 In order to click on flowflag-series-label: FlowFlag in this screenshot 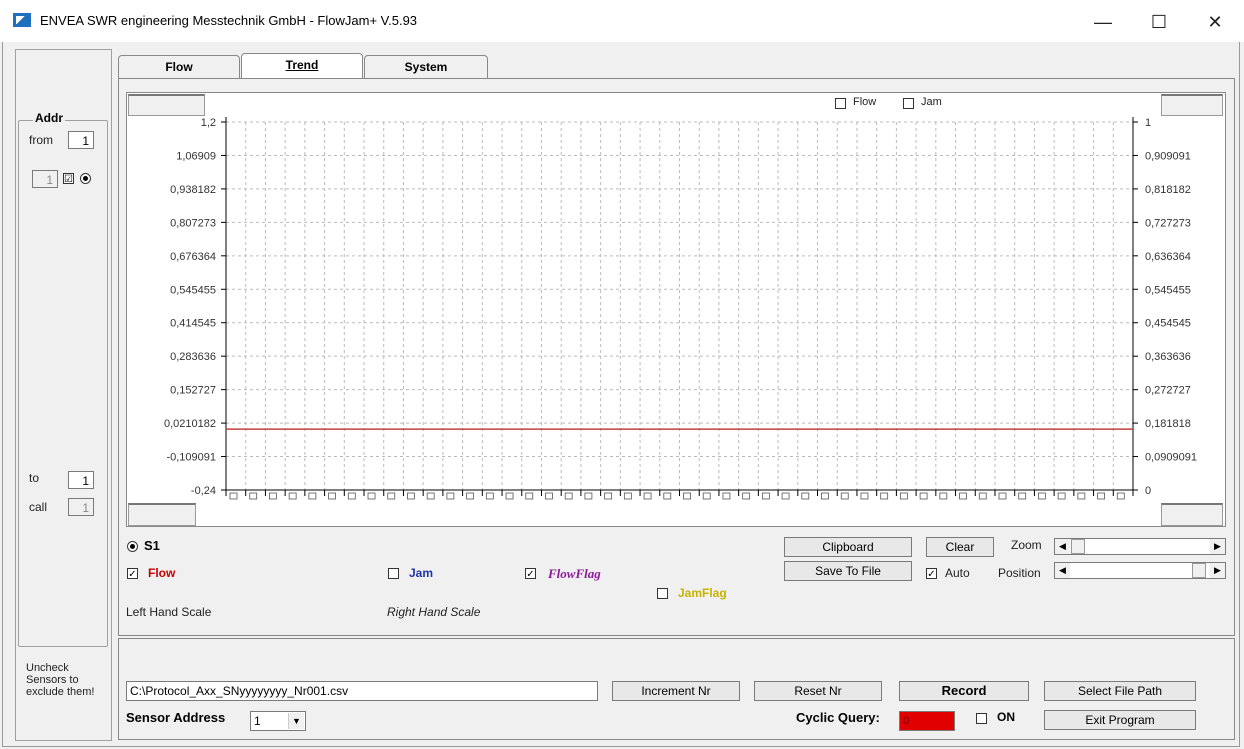, I will do `click(574, 573)`.